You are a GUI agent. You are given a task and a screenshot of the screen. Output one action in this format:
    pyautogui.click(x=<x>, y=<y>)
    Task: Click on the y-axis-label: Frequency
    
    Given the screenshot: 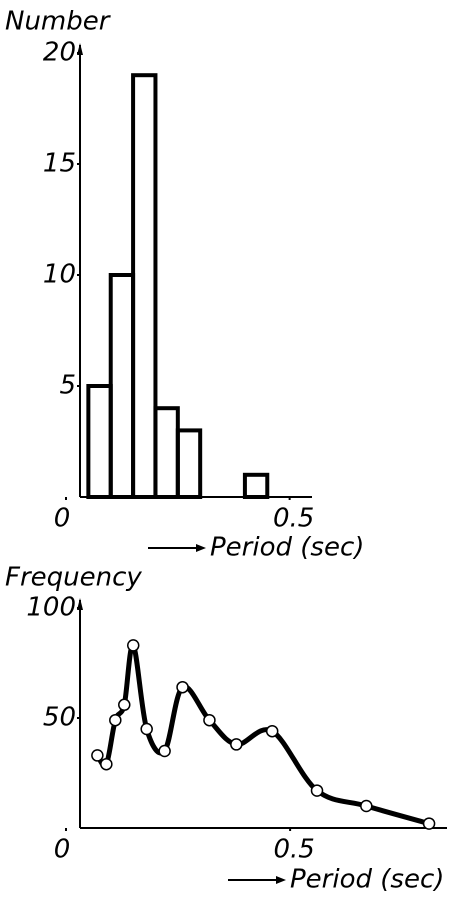 What is the action you would take?
    pyautogui.click(x=73, y=578)
    